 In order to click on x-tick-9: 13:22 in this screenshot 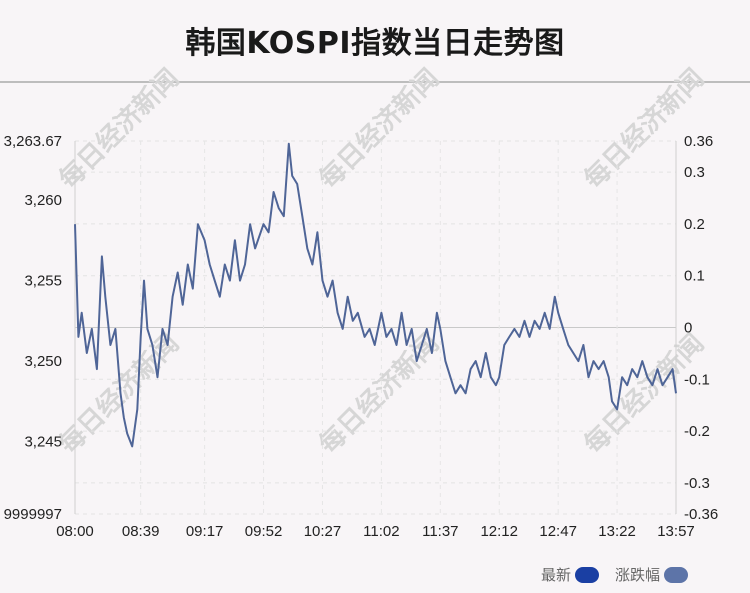, I will do `click(617, 531)`.